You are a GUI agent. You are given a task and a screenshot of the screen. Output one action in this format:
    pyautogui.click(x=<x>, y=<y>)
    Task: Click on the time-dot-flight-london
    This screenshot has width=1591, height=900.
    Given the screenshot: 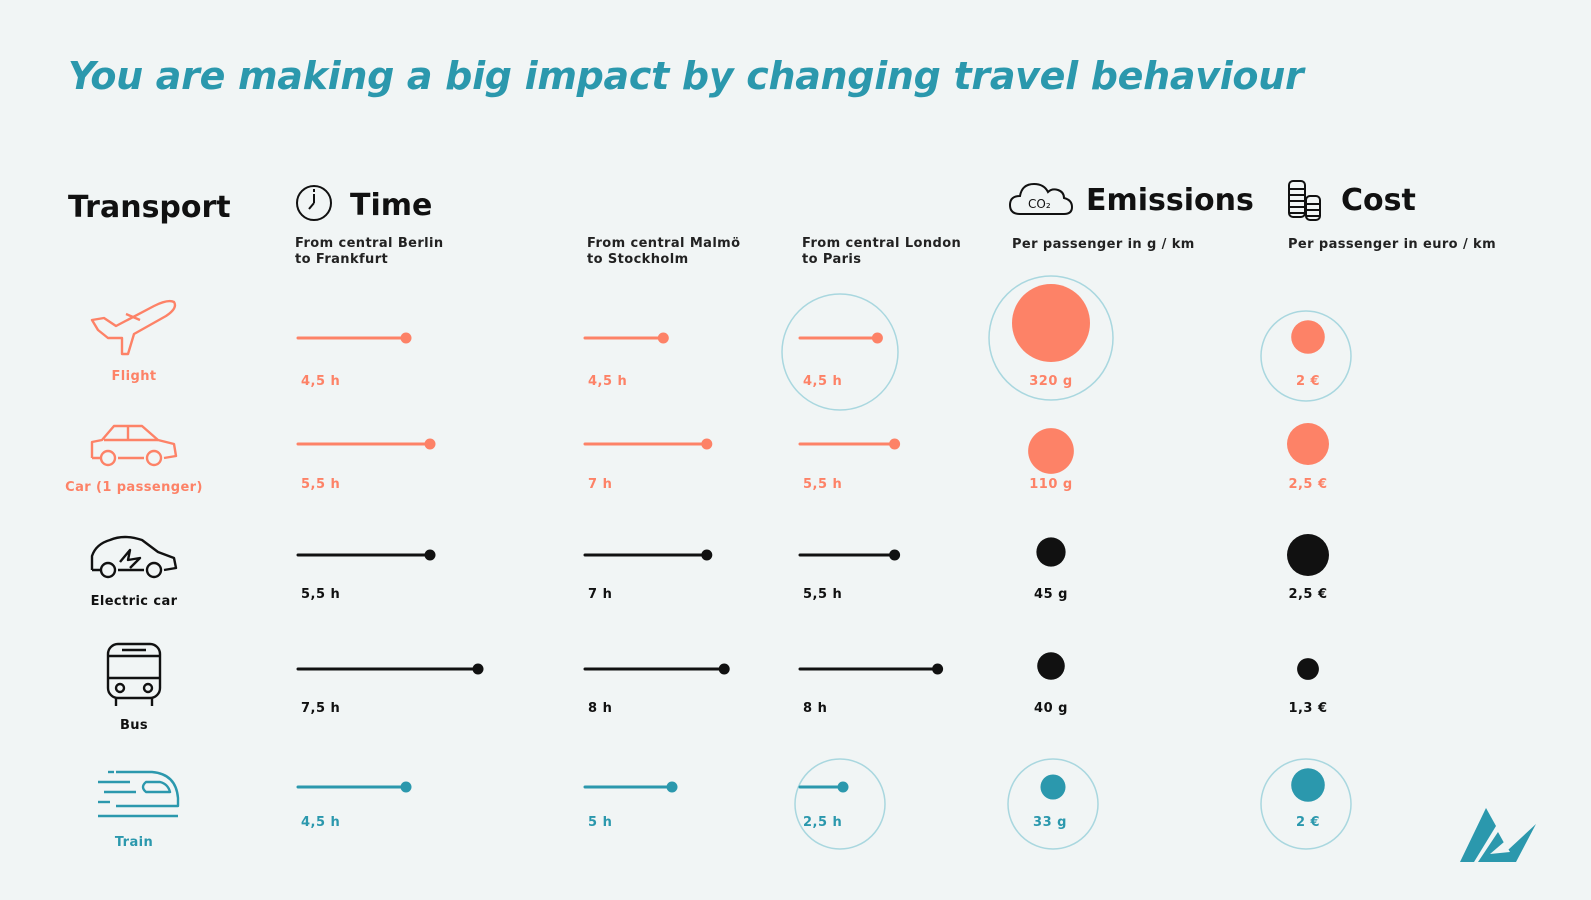 What is the action you would take?
    pyautogui.click(x=877, y=338)
    